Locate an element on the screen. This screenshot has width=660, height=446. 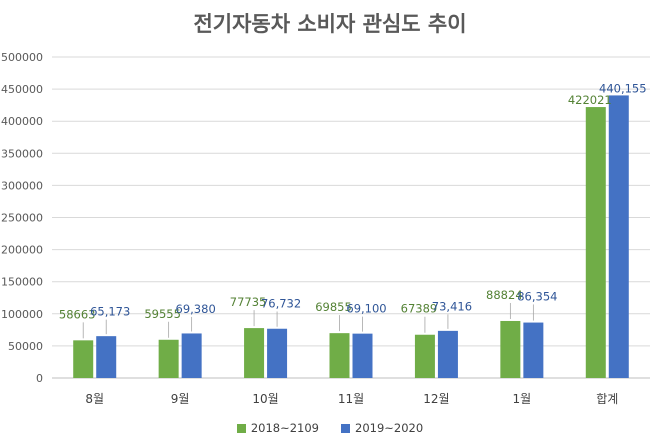
legend-item-series-2: 2019~2020 is located at coordinates (382, 428).